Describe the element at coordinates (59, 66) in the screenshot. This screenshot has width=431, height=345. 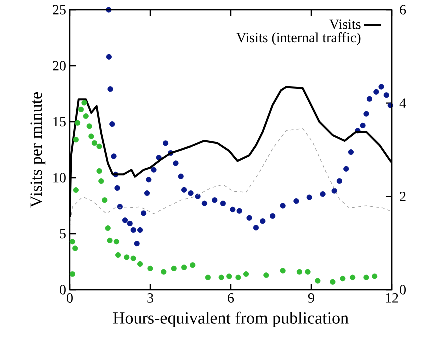
I see `y-tick-label: 20` at that location.